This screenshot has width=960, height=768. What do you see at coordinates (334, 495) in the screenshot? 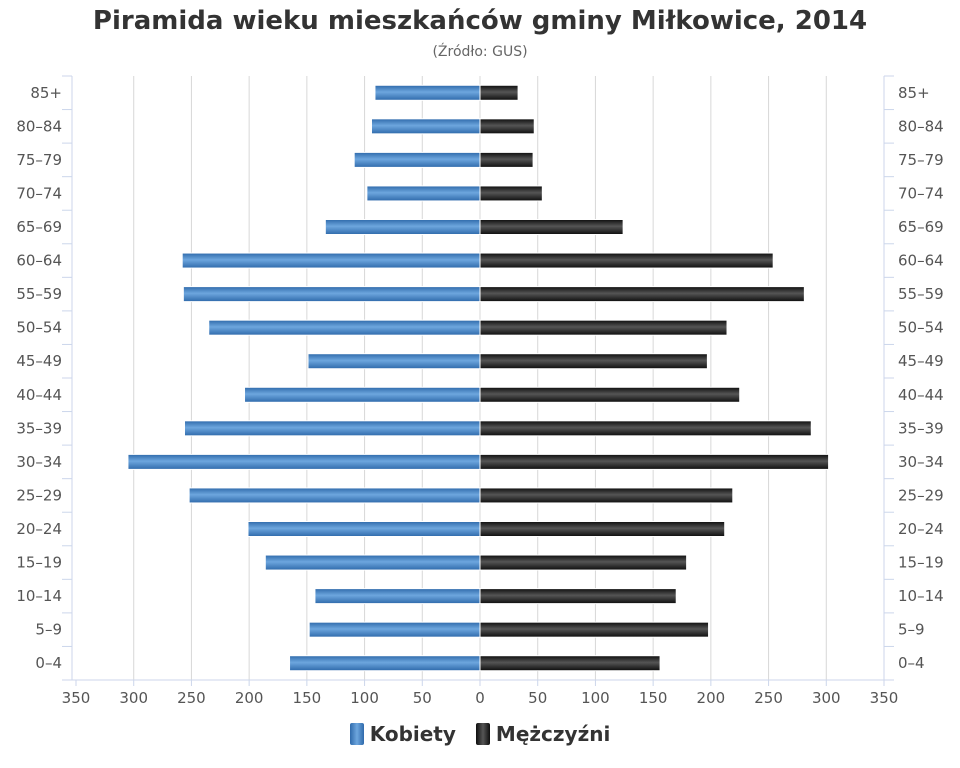
I see `bar-women-25–29` at bounding box center [334, 495].